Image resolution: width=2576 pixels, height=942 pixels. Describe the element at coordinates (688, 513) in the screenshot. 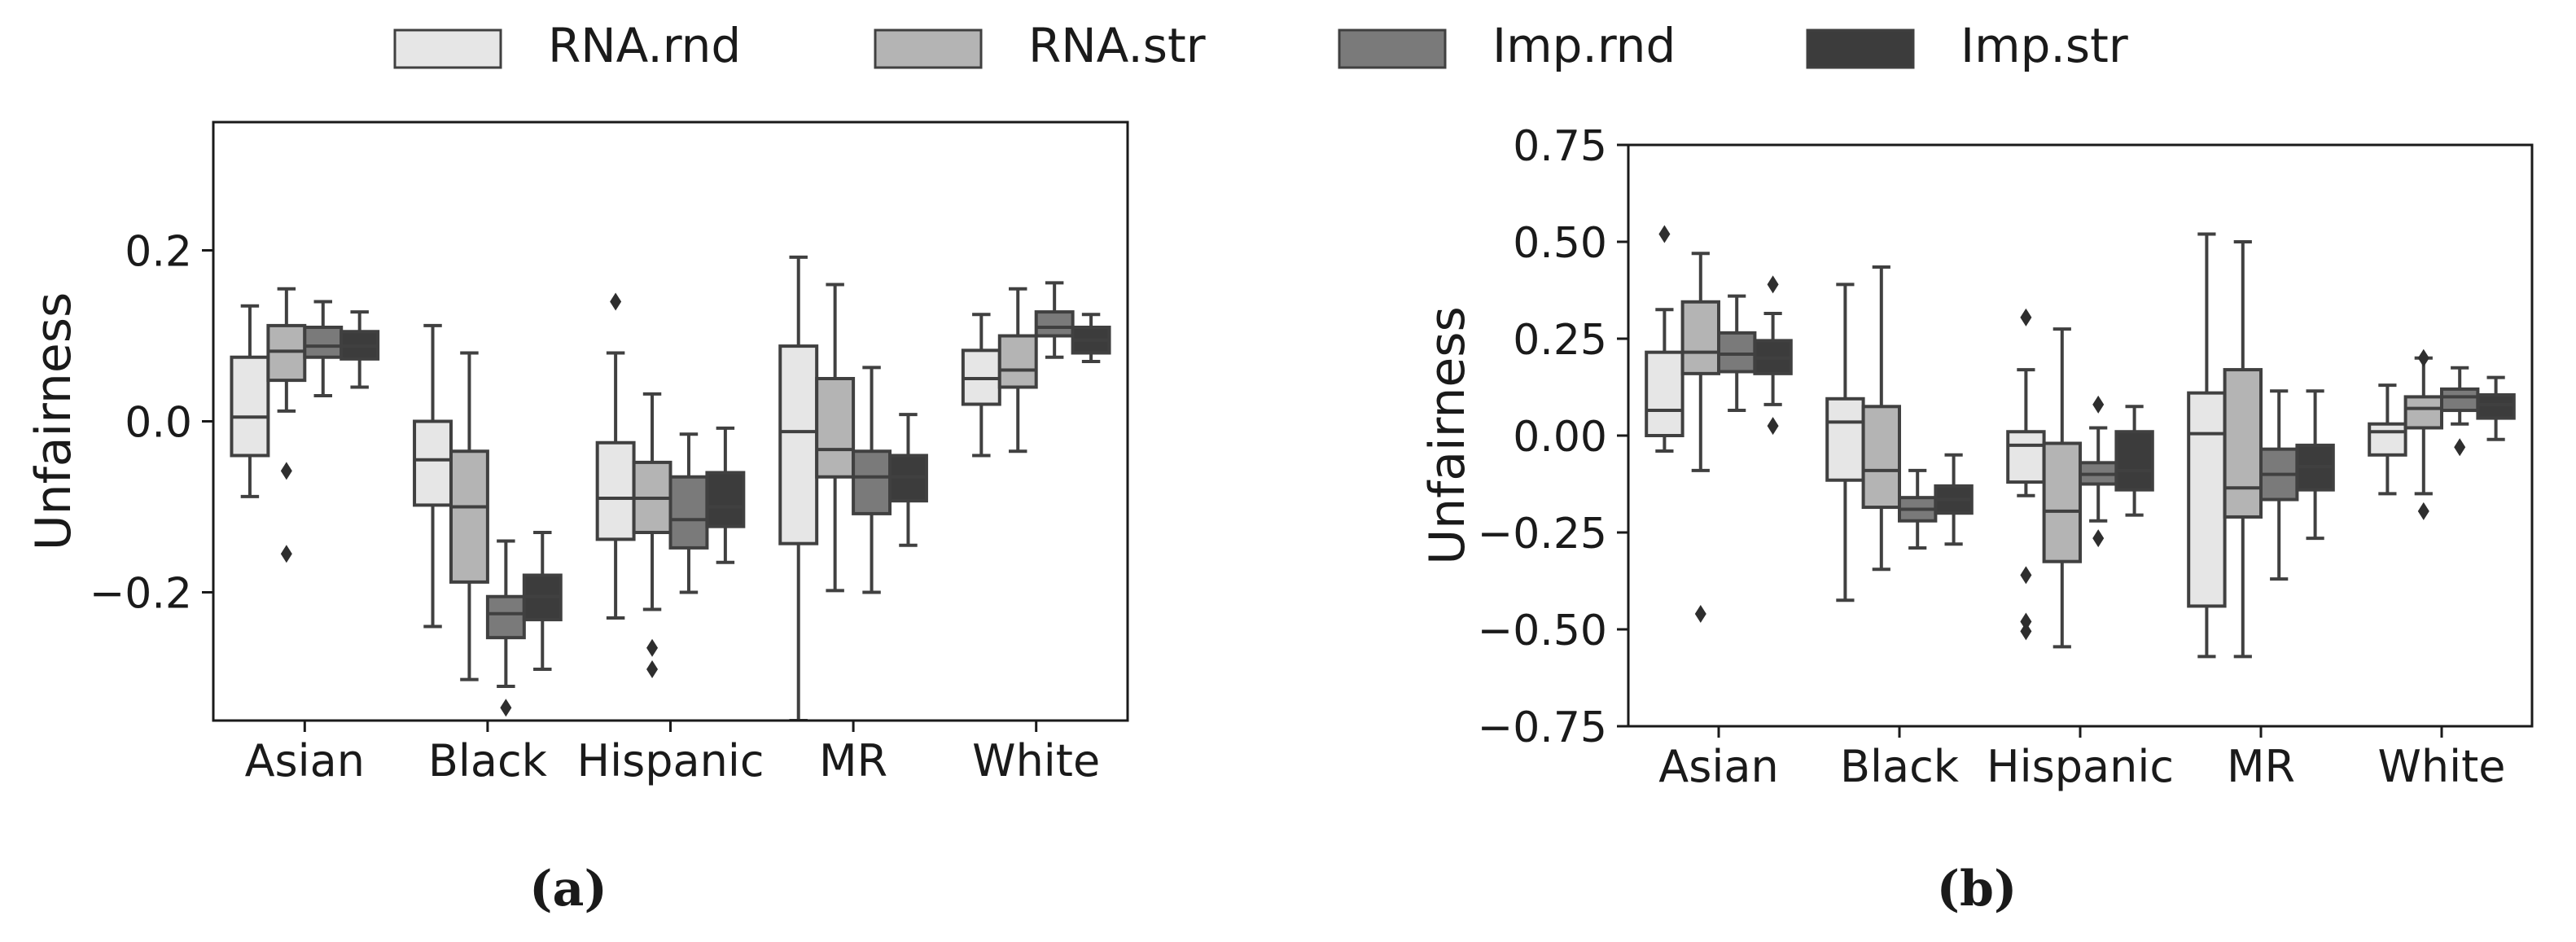

I see `box-imp-rnd-hispanic` at that location.